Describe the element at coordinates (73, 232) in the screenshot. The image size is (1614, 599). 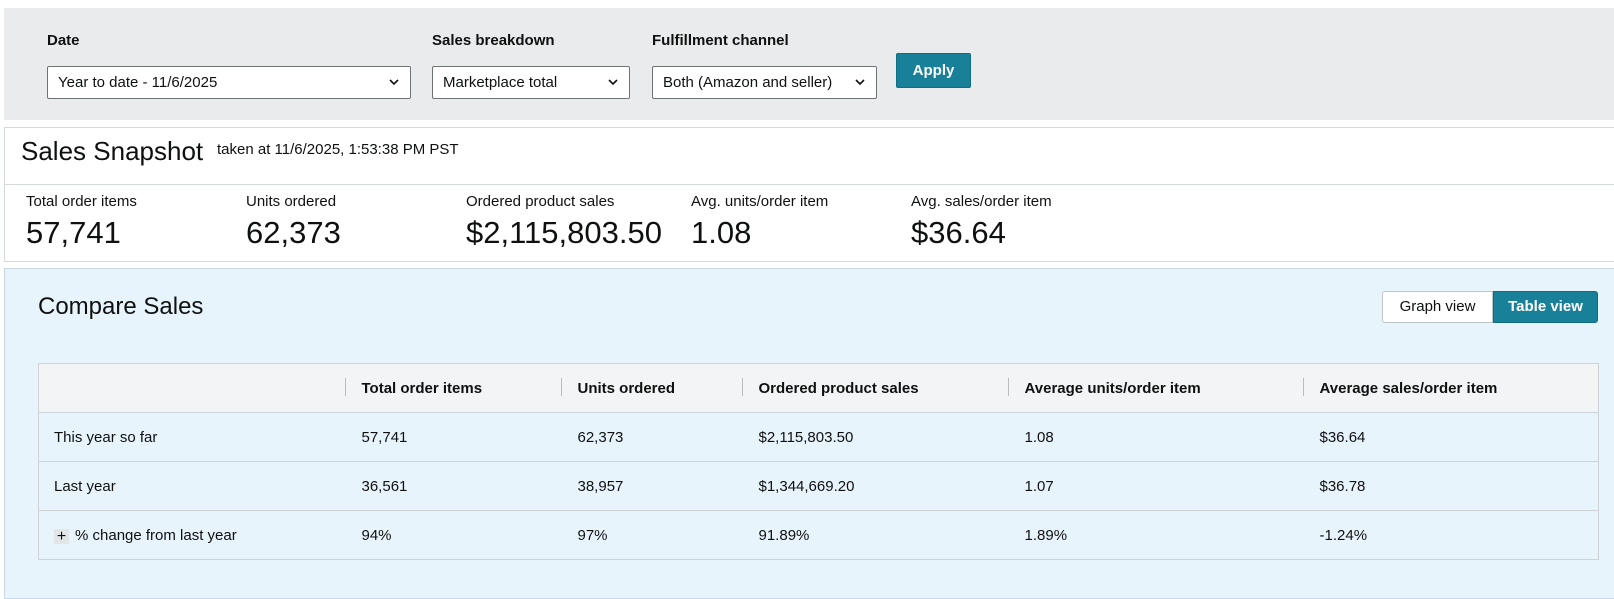
I see `metric-value: 57,741` at that location.